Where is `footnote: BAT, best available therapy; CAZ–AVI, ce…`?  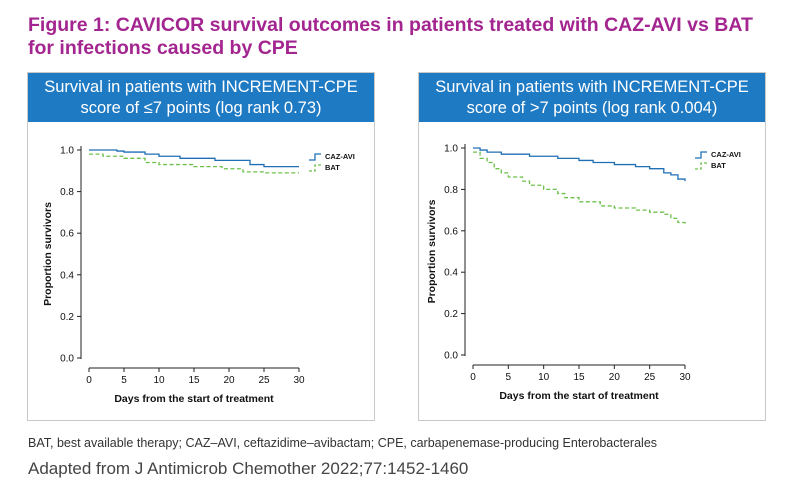
footnote: BAT, best available therapy; CAZ–AVI, ce… is located at coordinates (343, 443).